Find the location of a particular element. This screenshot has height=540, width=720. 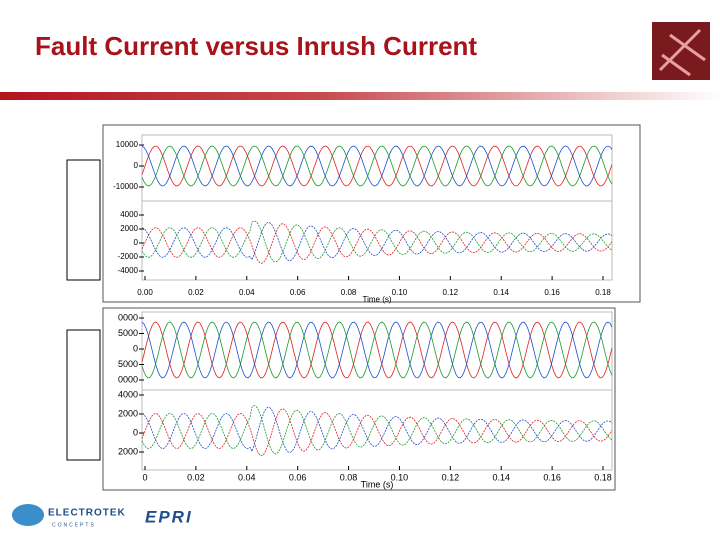

y-tick-label: -2000 is located at coordinates (128, 256).